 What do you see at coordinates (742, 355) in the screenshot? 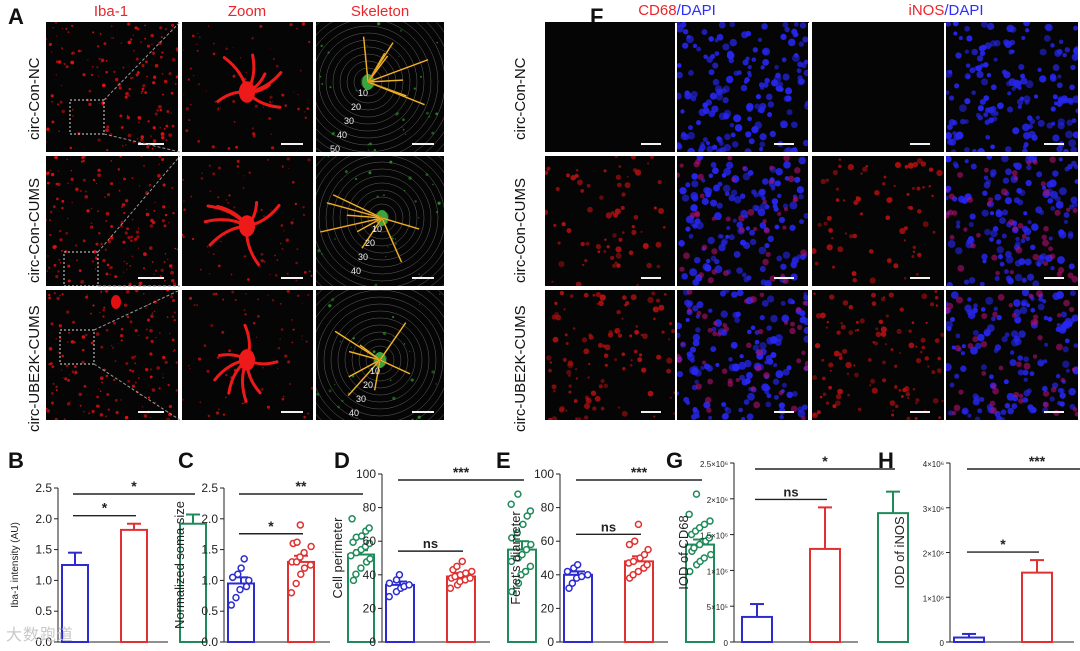
I see `f-image-r3-c2` at bounding box center [742, 355].